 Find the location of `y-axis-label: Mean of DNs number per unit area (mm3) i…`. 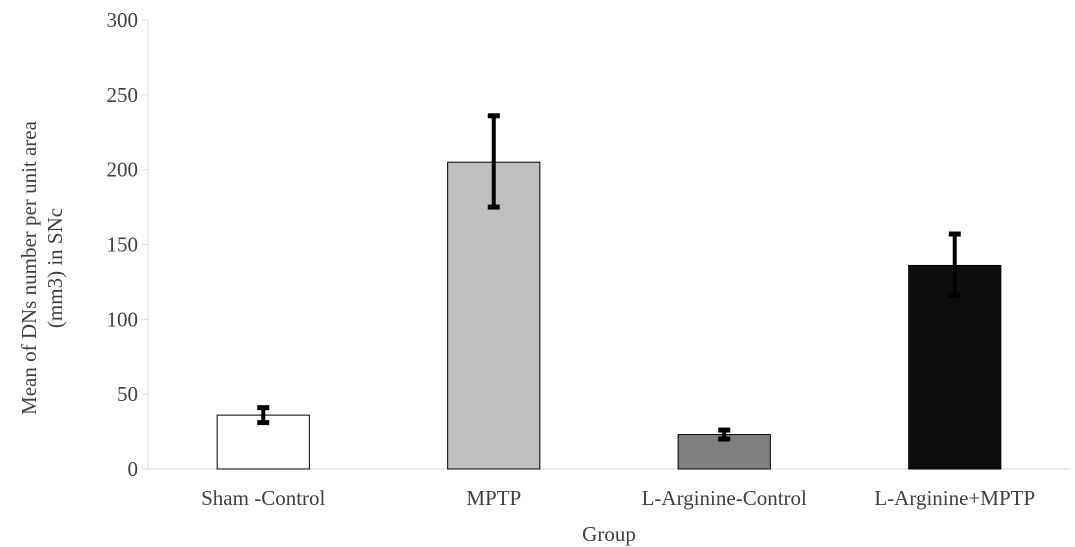

y-axis-label: Mean of DNs number per unit area (mm3) i… is located at coordinates (42, 267).